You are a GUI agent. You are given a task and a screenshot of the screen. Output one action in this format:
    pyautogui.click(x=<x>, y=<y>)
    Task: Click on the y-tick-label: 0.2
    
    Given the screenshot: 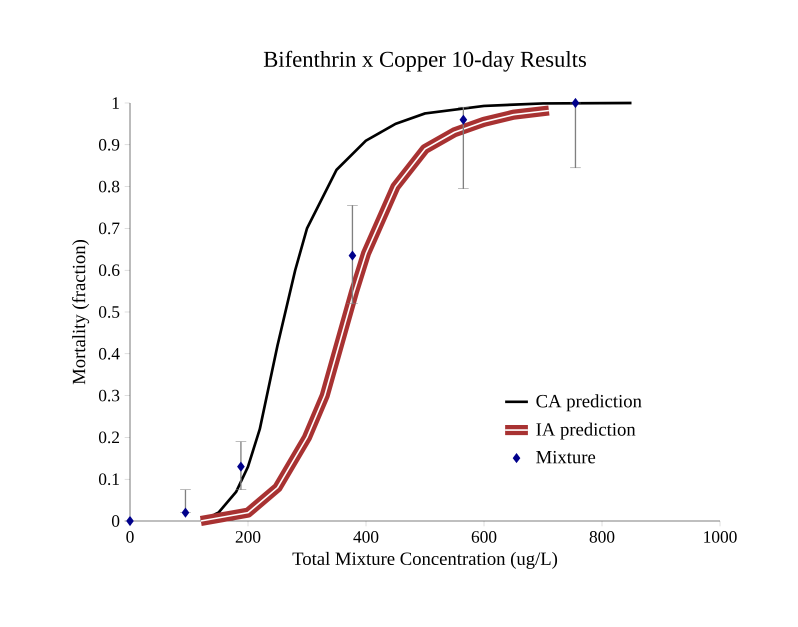 What is the action you would take?
    pyautogui.click(x=109, y=438)
    